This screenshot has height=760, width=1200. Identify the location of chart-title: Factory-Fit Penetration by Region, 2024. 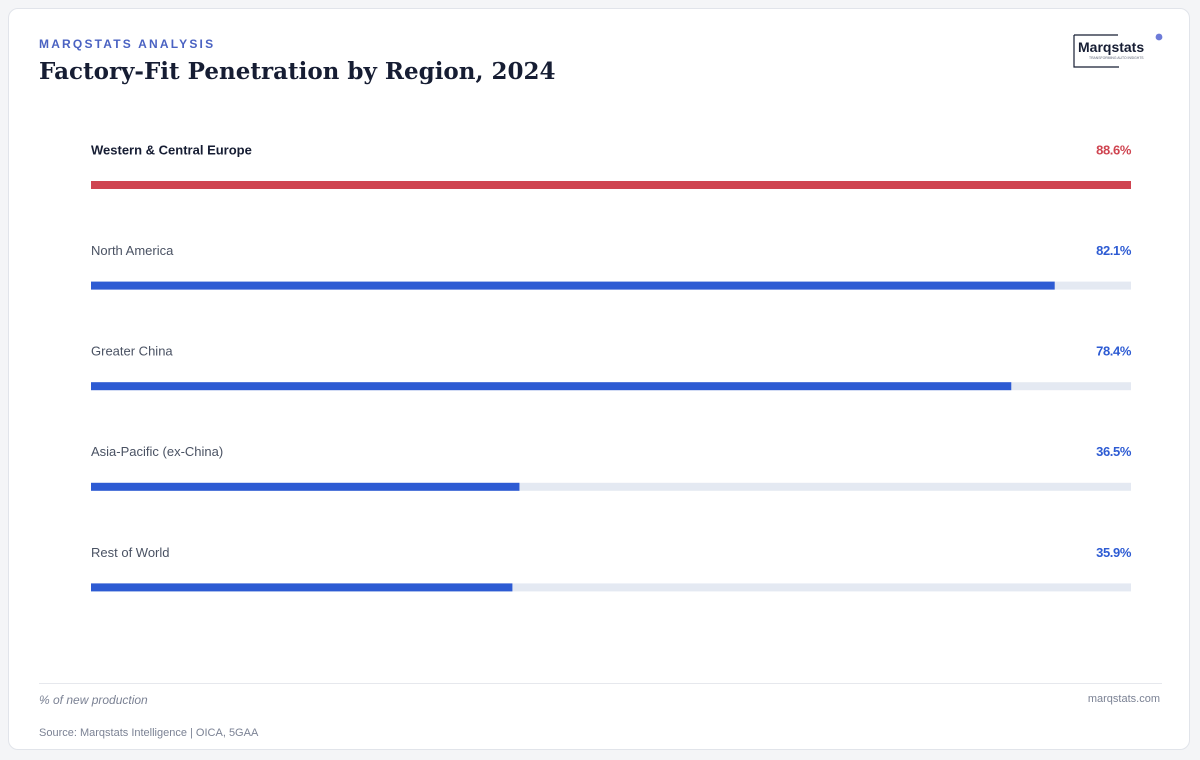
(297, 71).